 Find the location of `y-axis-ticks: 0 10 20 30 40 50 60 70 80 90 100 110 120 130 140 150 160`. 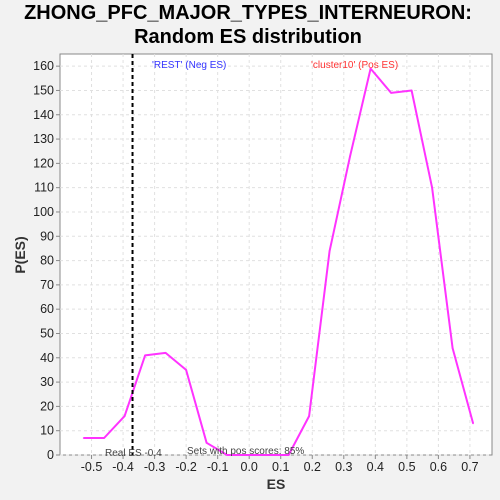

y-axis-ticks: 0 10 20 30 40 50 60 70 80 90 100 110 120 130 140 150 160 is located at coordinates (46, 260).